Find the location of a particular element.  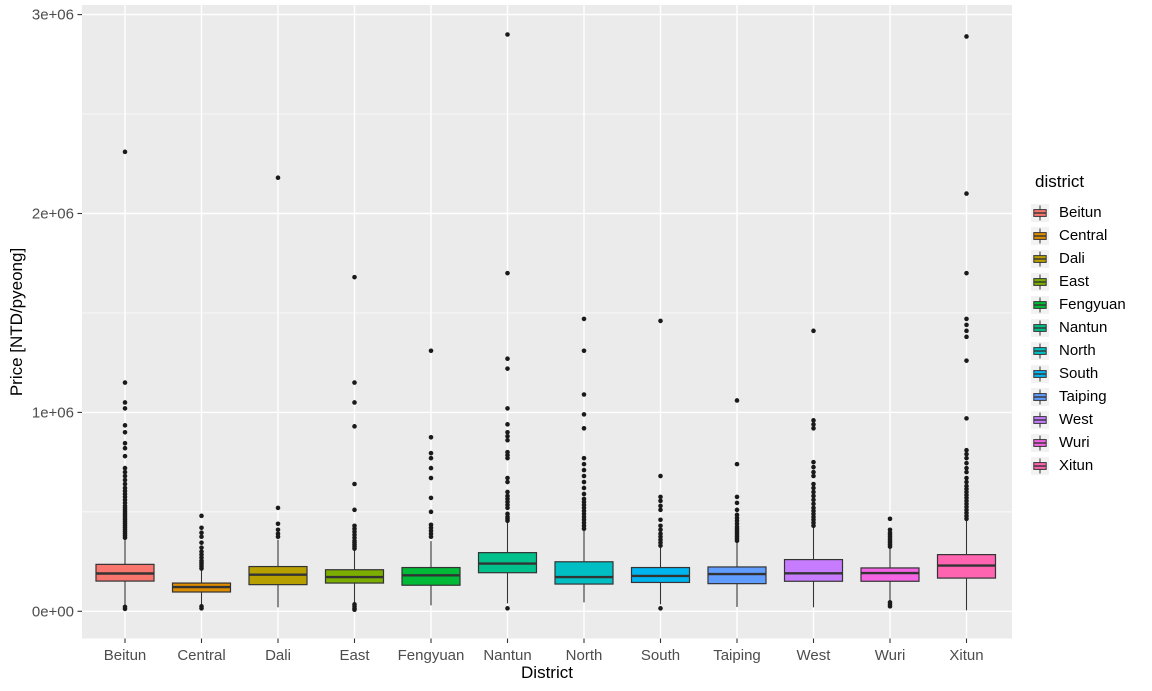

legend-item-label: Fengyuan is located at coordinates (1092, 304).